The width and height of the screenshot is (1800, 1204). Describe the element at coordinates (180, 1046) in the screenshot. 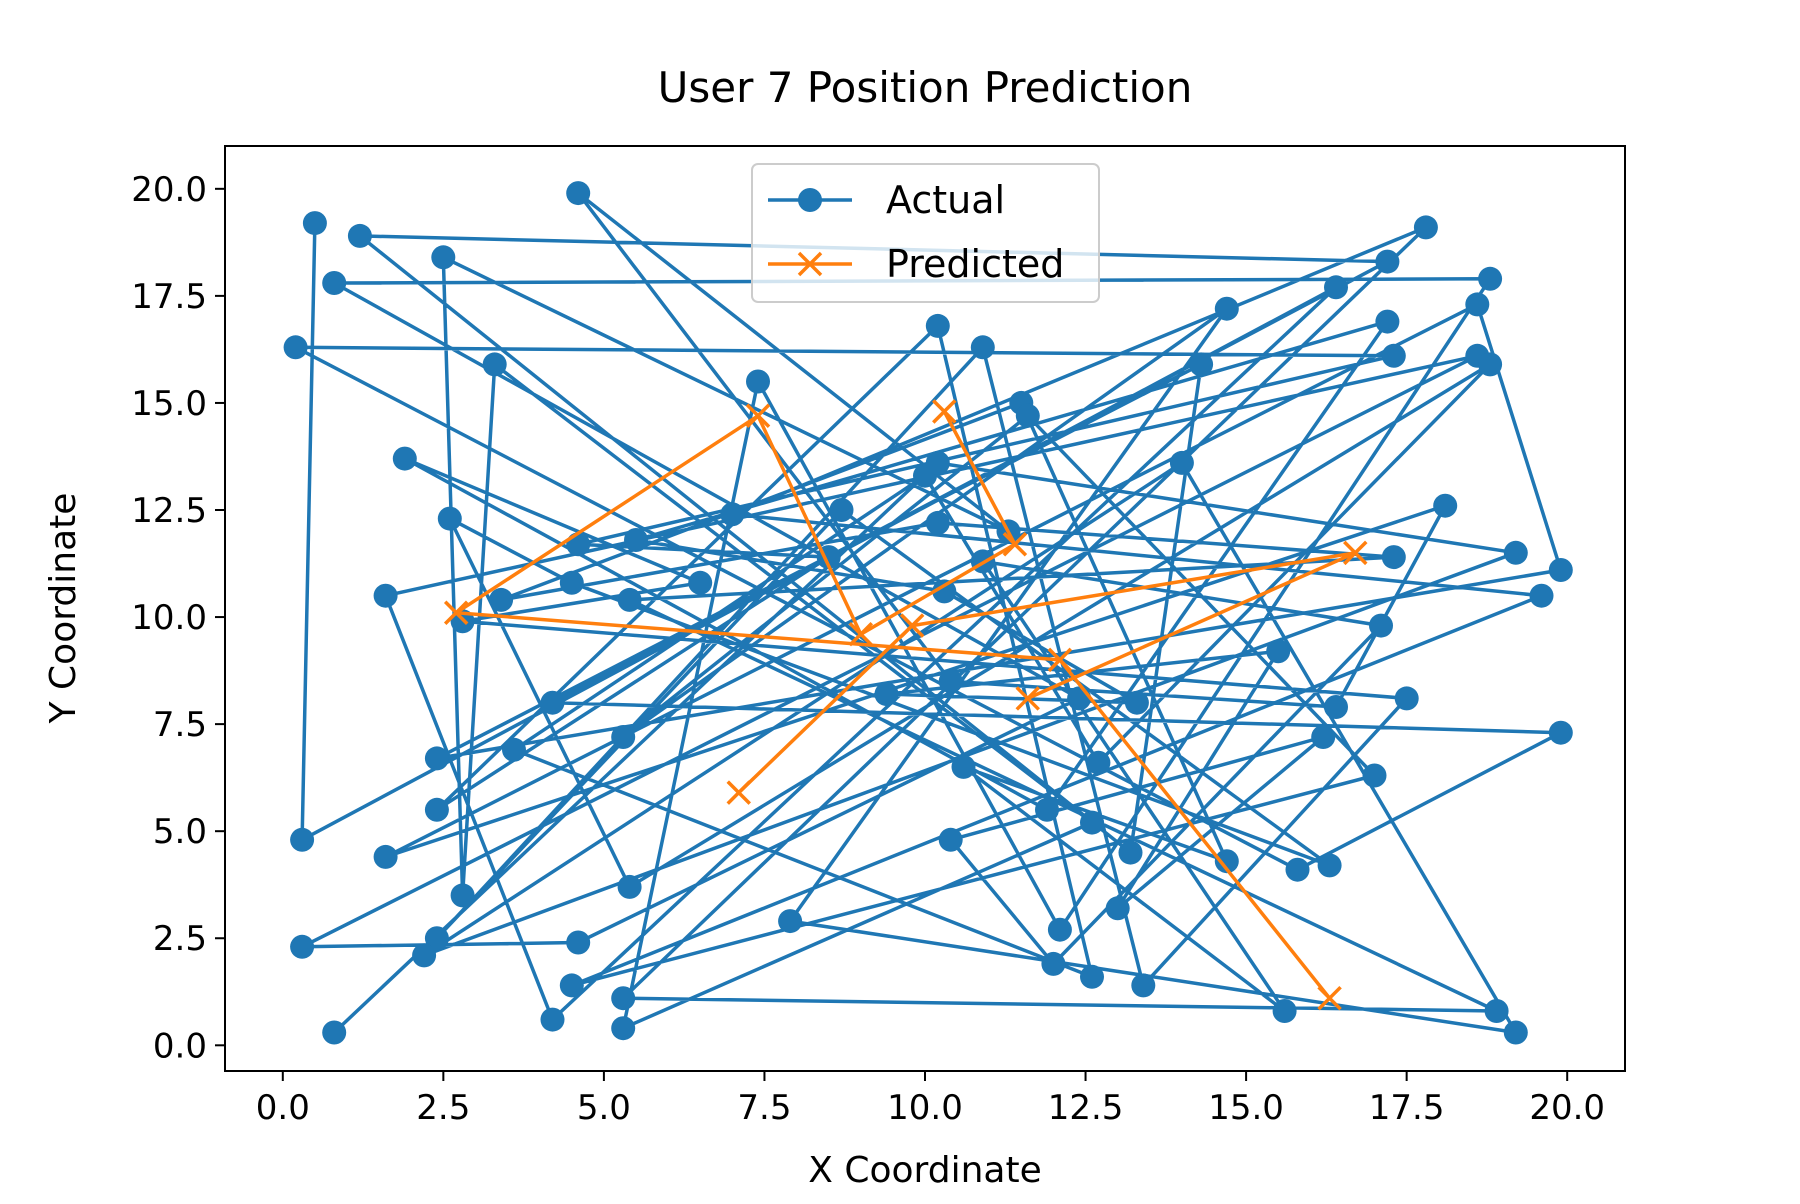

I see `y-tick-label: 0.0` at that location.